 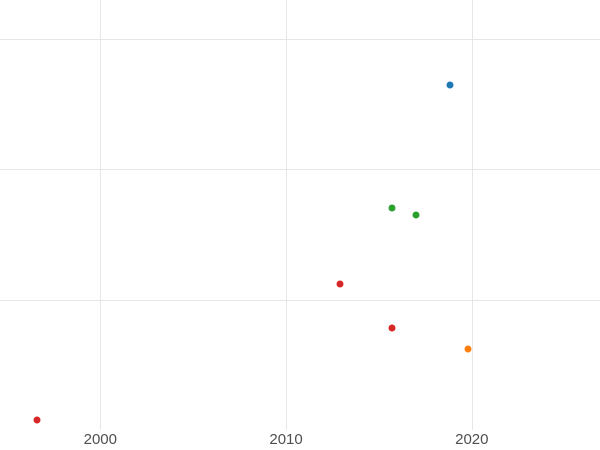 What do you see at coordinates (100, 439) in the screenshot?
I see `x-tick-label: 2000` at bounding box center [100, 439].